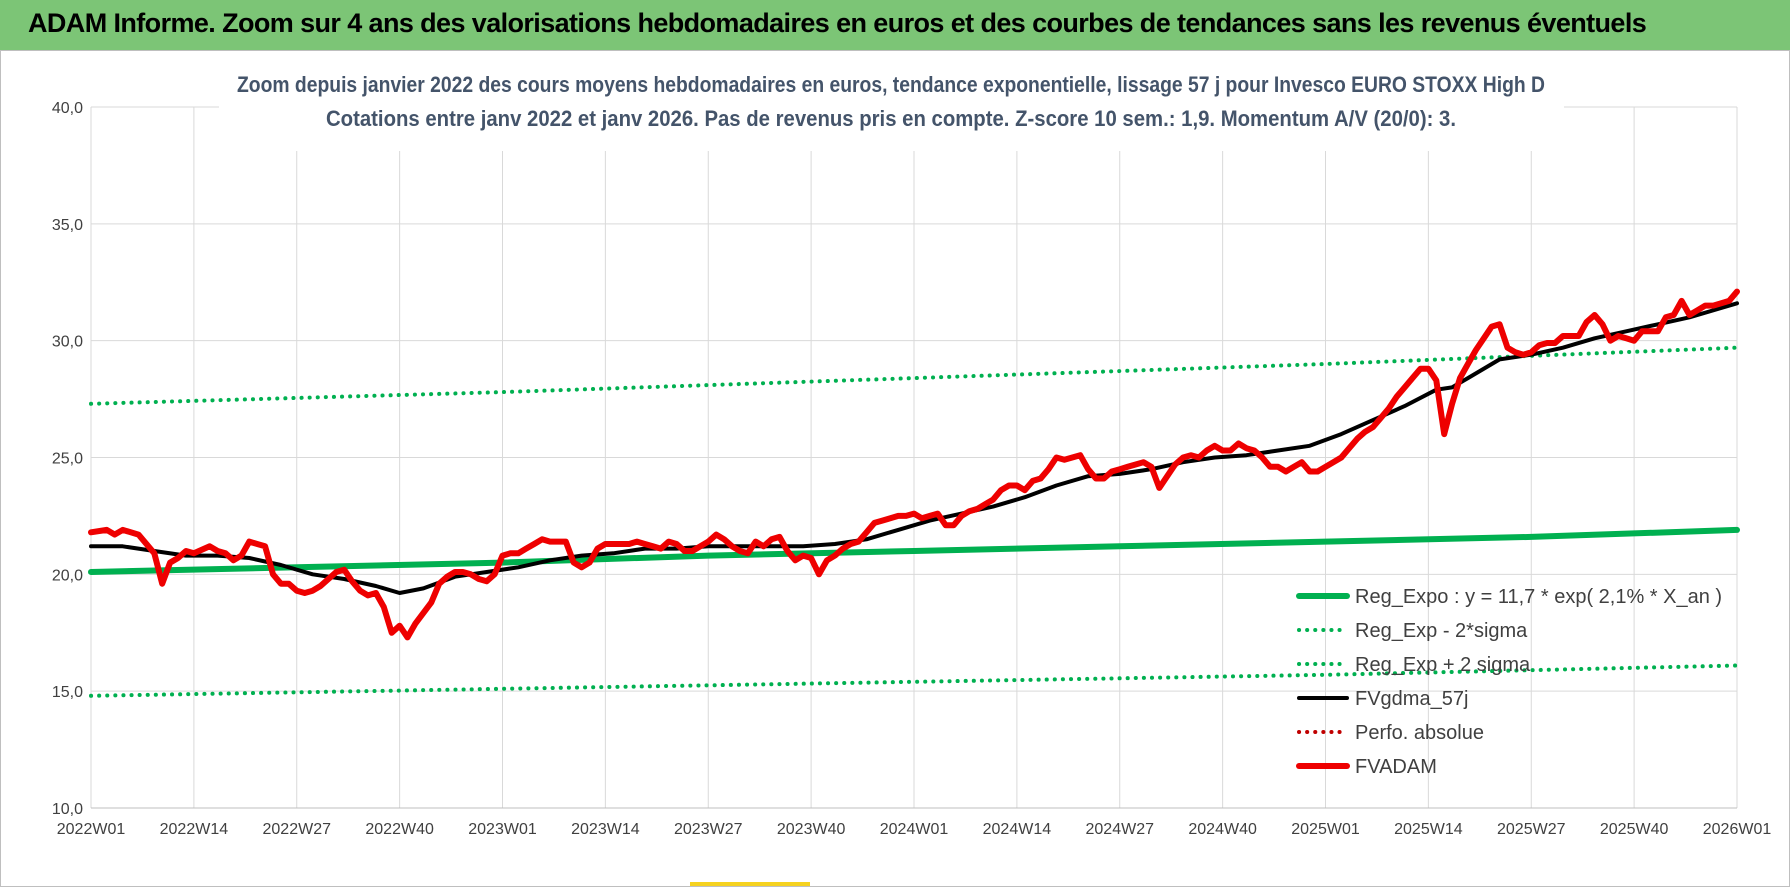  What do you see at coordinates (194, 829) in the screenshot?
I see `x-tick-label: 2022W14` at bounding box center [194, 829].